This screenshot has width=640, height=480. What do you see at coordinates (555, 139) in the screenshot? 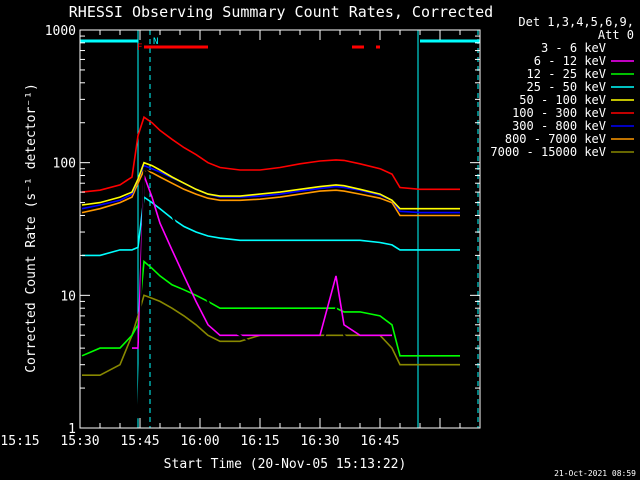
I see `legend-entry-label: 800 - 7000 keV` at bounding box center [555, 139].